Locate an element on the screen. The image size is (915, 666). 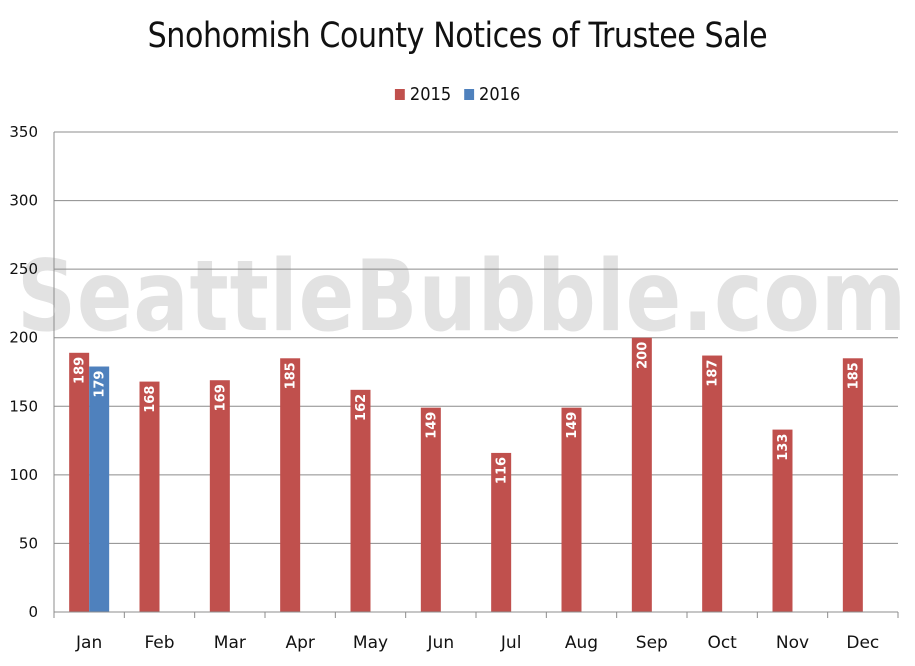
data-label-2015-apr: 185 is located at coordinates (291, 375).